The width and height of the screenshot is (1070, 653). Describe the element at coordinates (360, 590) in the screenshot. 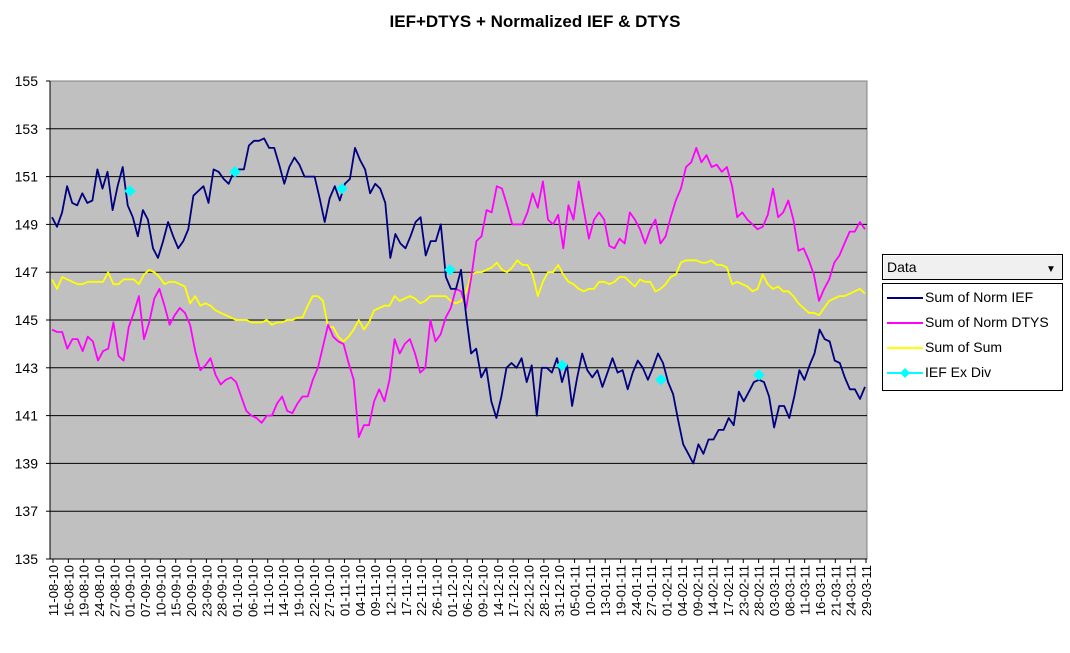

I see `x-tick-label: 04-11-10` at that location.